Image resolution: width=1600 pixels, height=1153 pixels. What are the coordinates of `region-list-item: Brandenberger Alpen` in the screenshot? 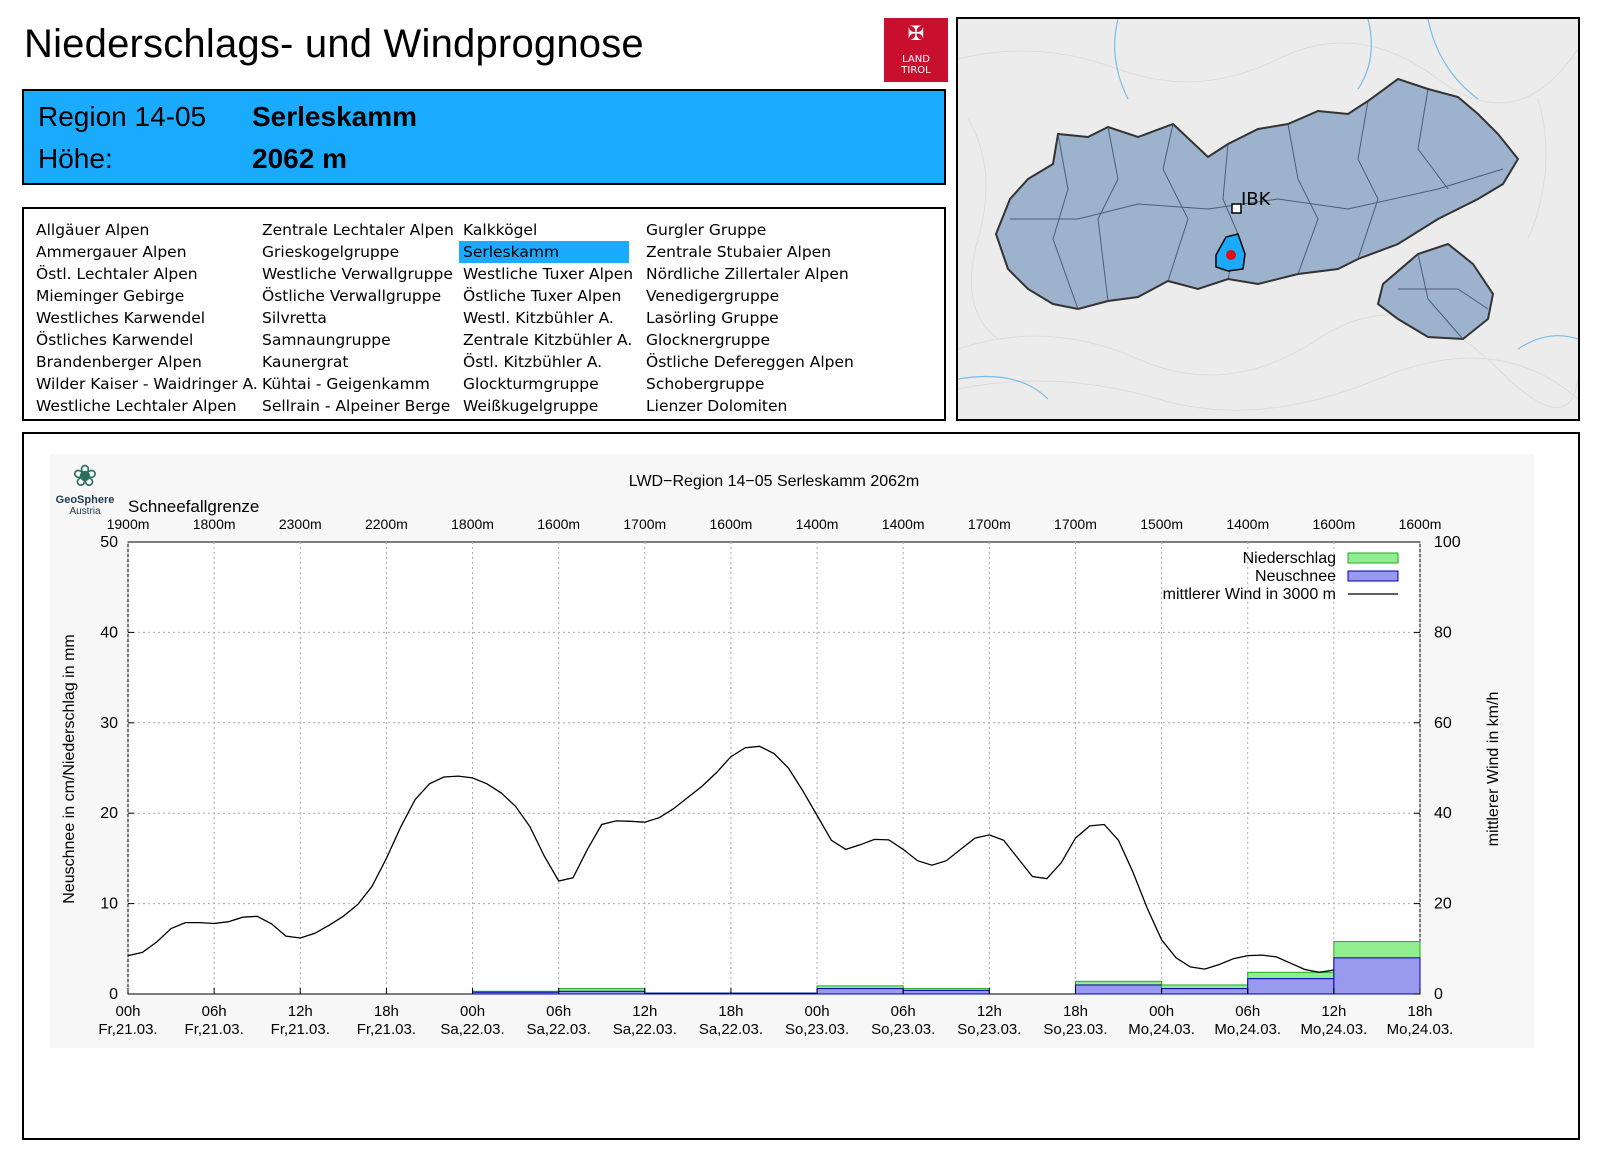 It's located at (119, 362).